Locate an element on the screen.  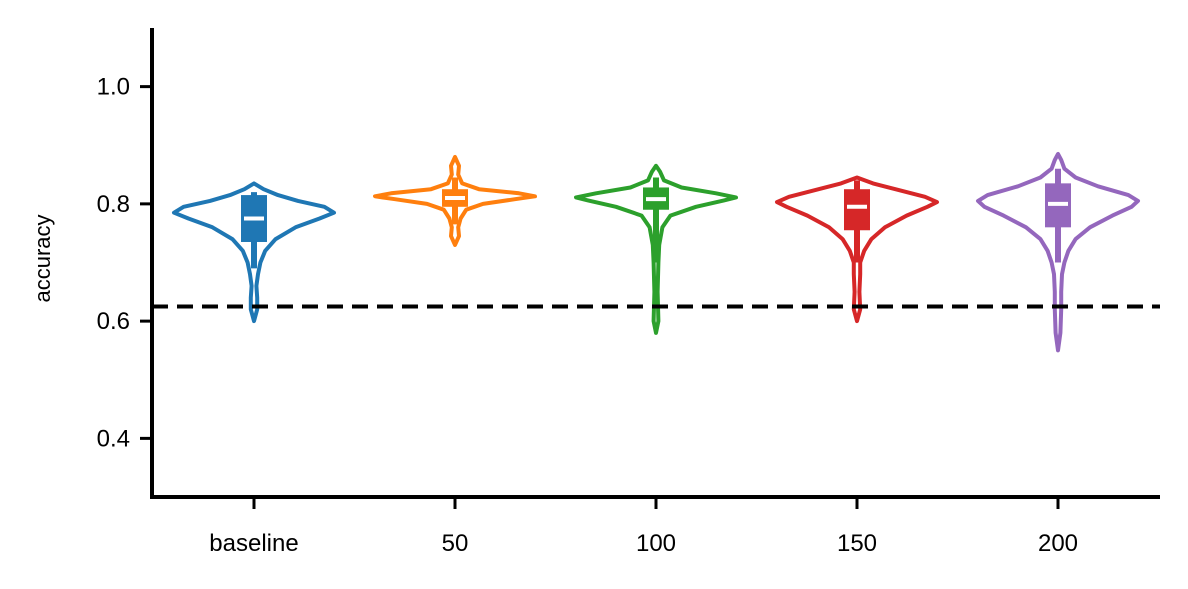
x-tick-label: 150 is located at coordinates (857, 543).